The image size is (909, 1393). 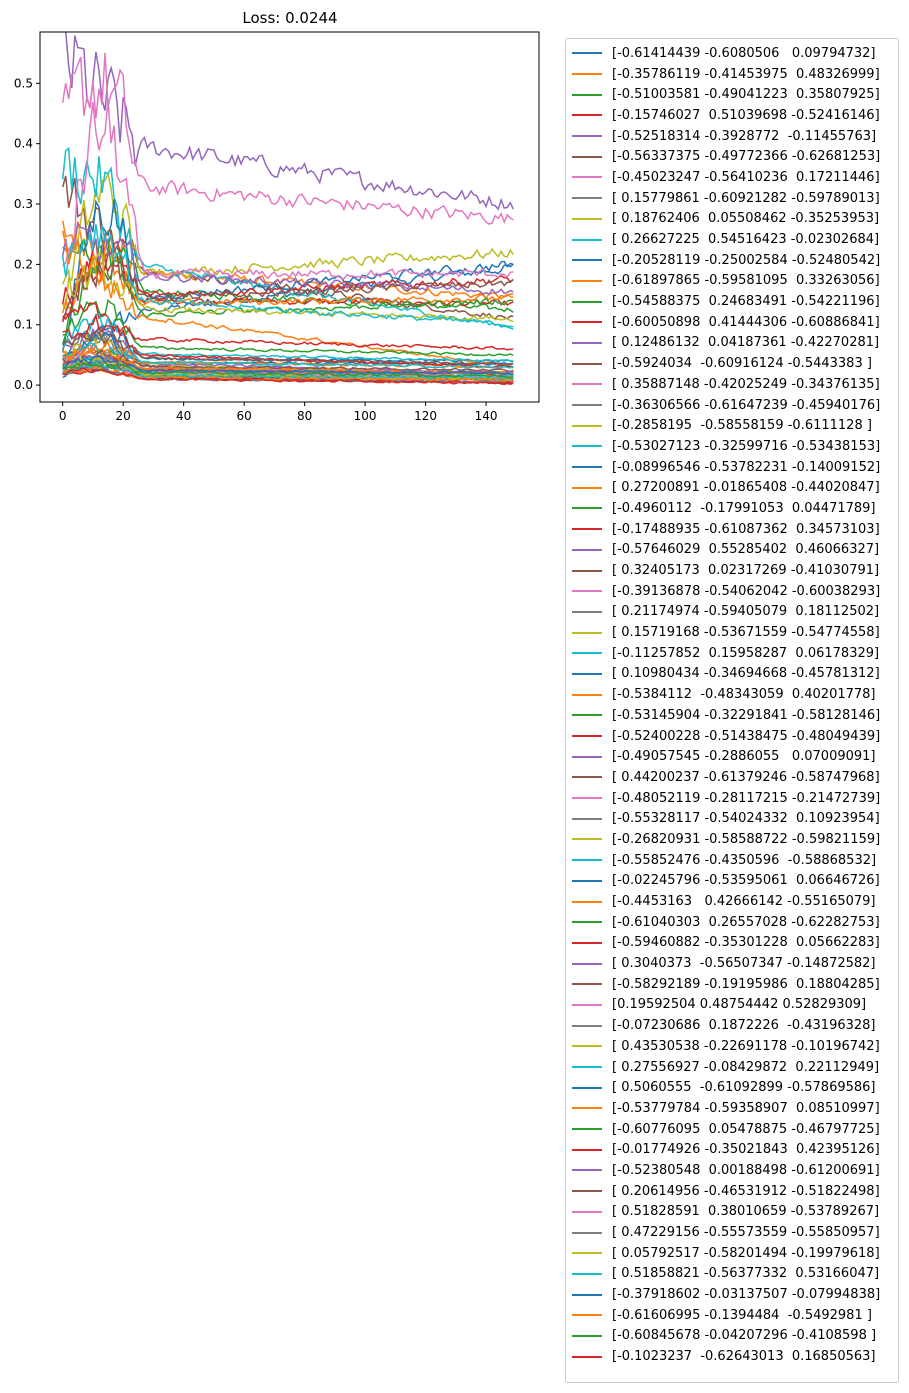 I want to click on y-axis: 0.0 0.1 0.2 0.3 0.4 0.5, so click(x=27, y=234).